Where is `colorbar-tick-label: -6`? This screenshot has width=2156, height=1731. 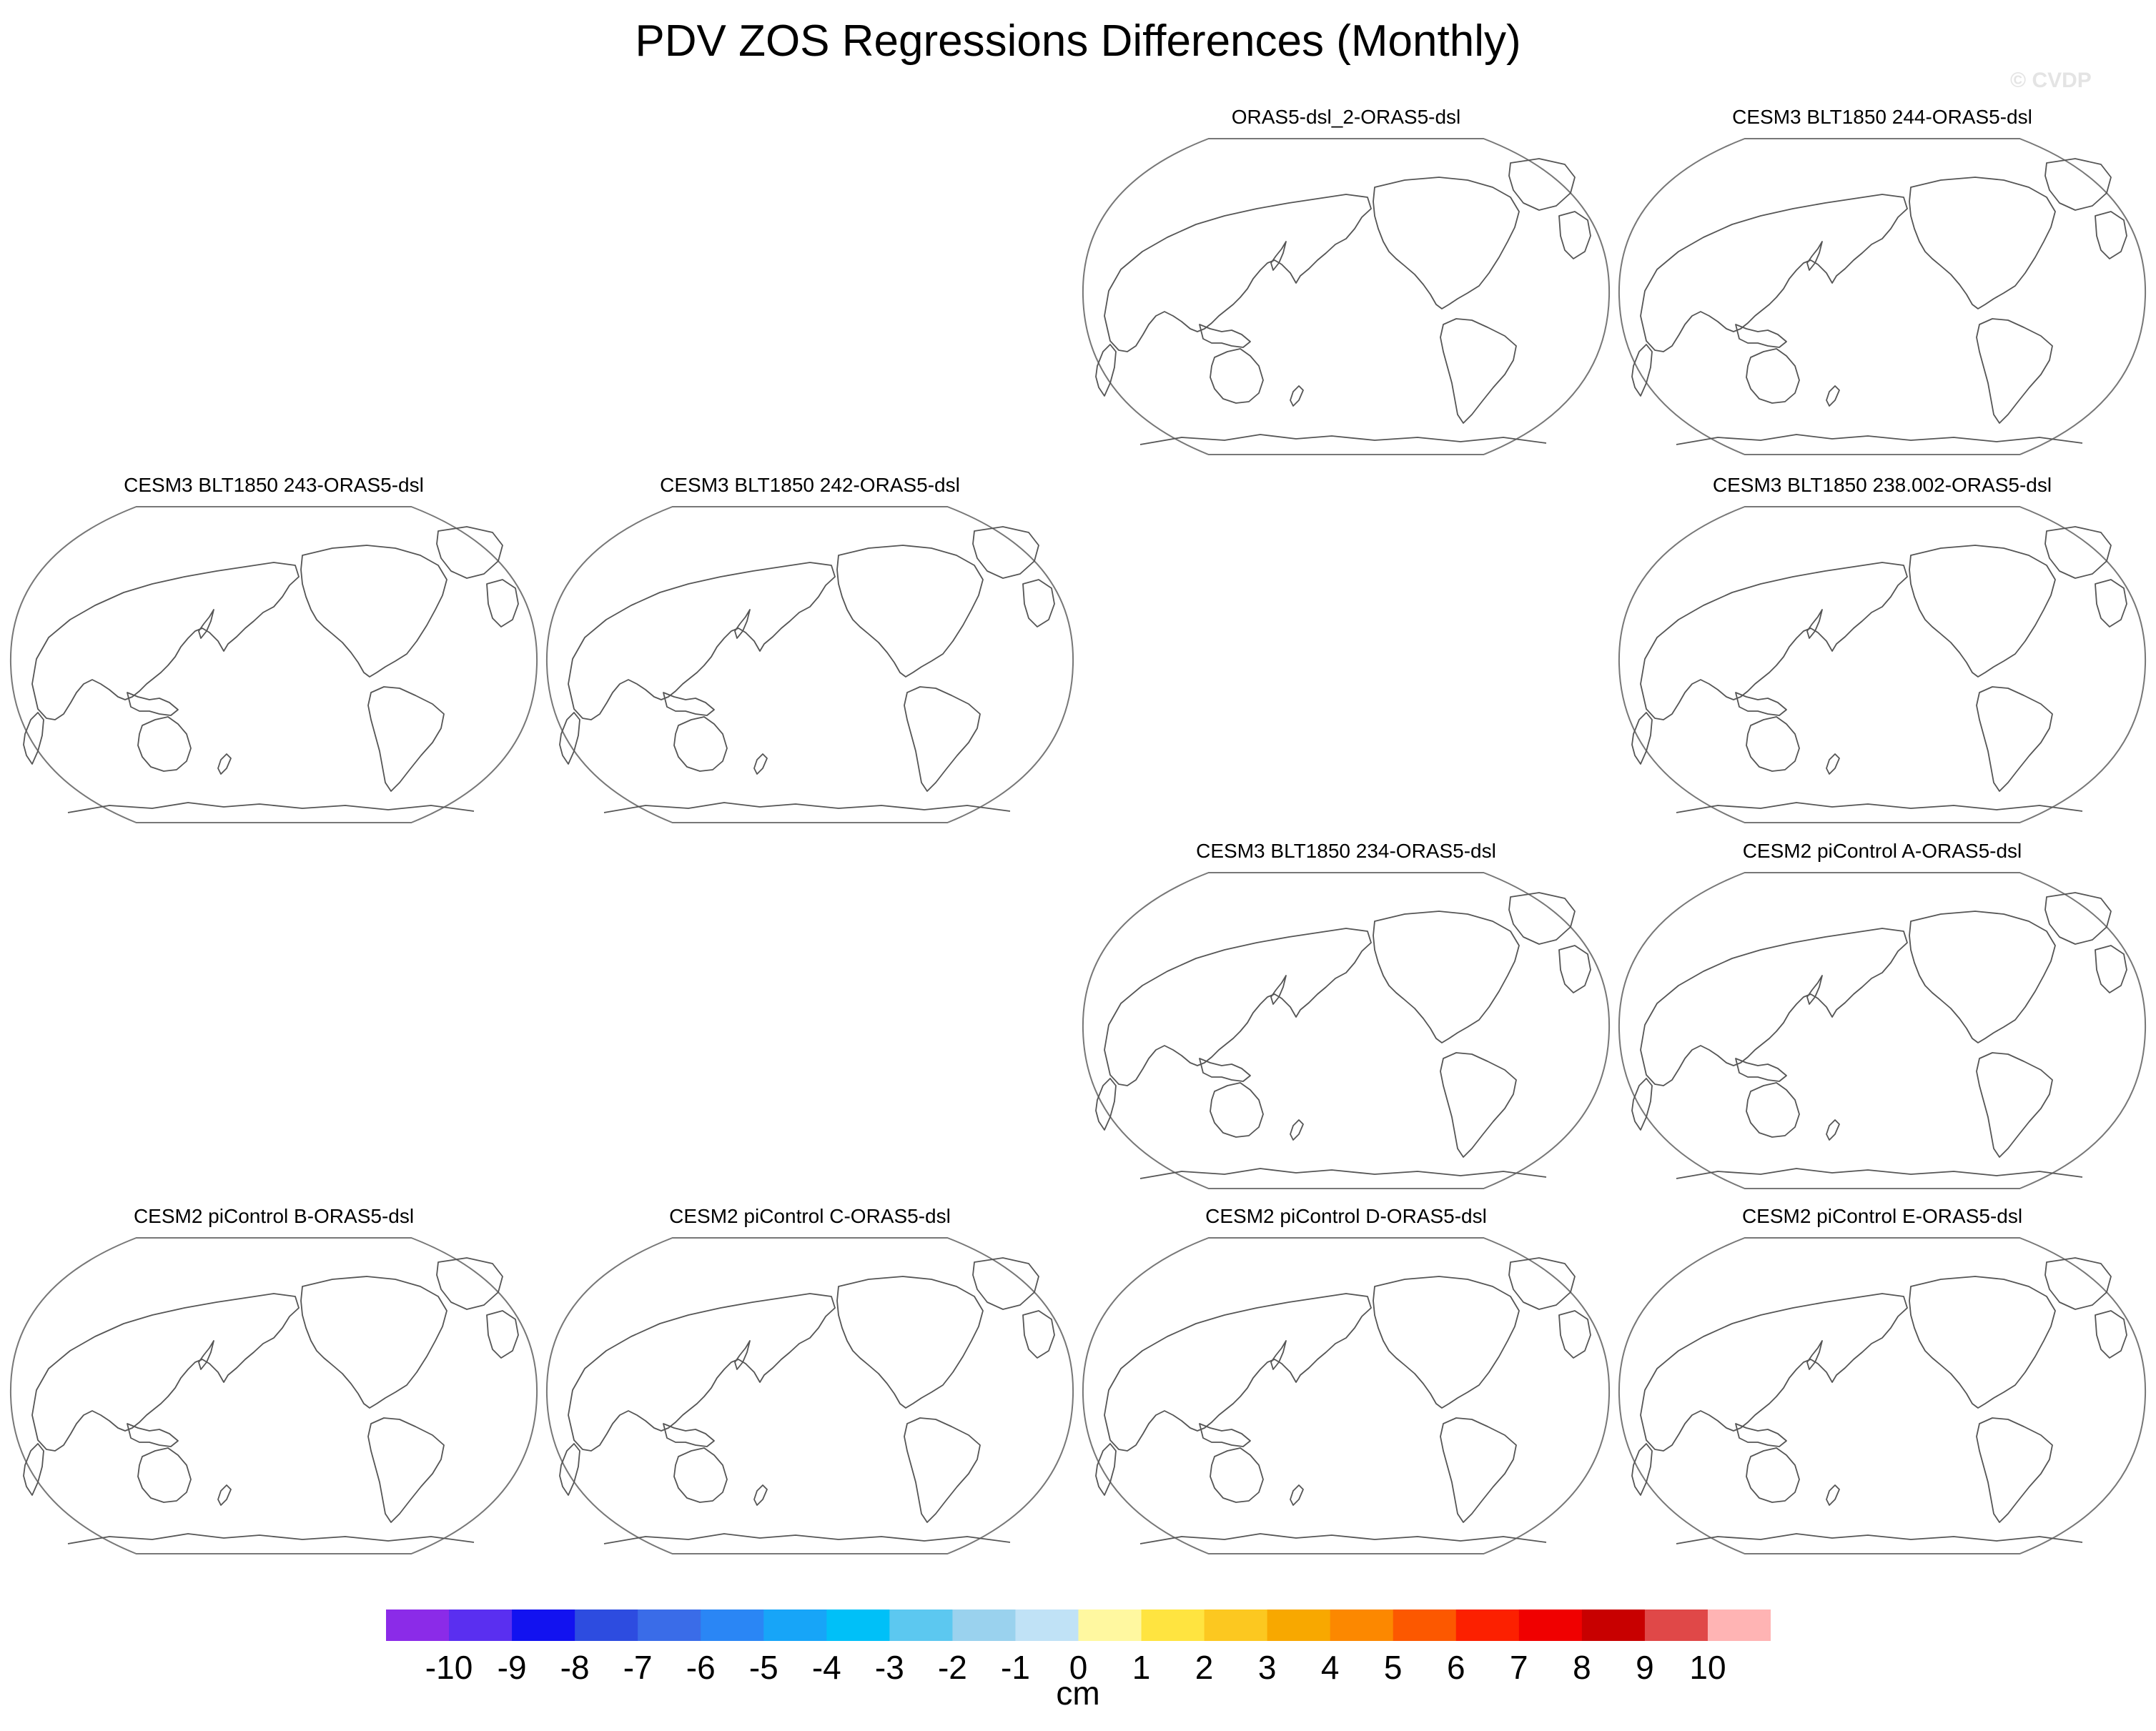 colorbar-tick-label: -6 is located at coordinates (701, 1668).